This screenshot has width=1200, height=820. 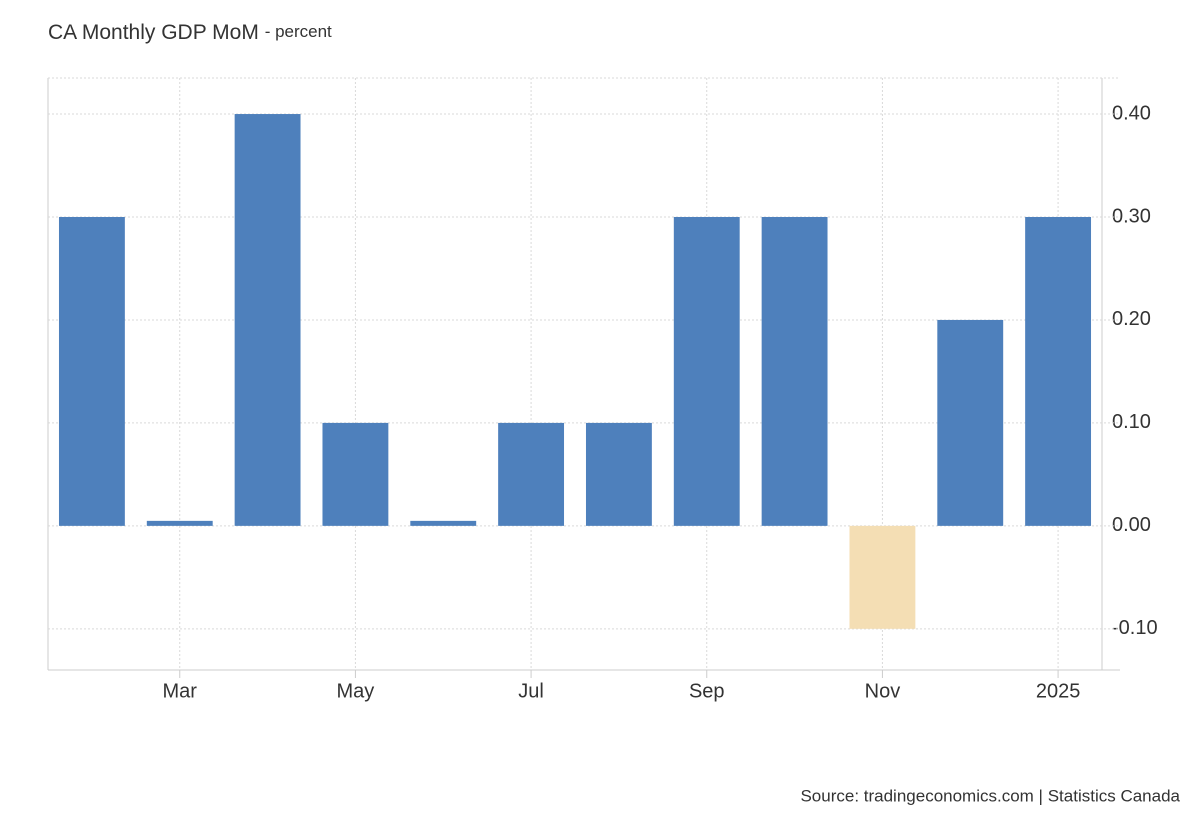 I want to click on x-tick-label: Sep, so click(x=707, y=691).